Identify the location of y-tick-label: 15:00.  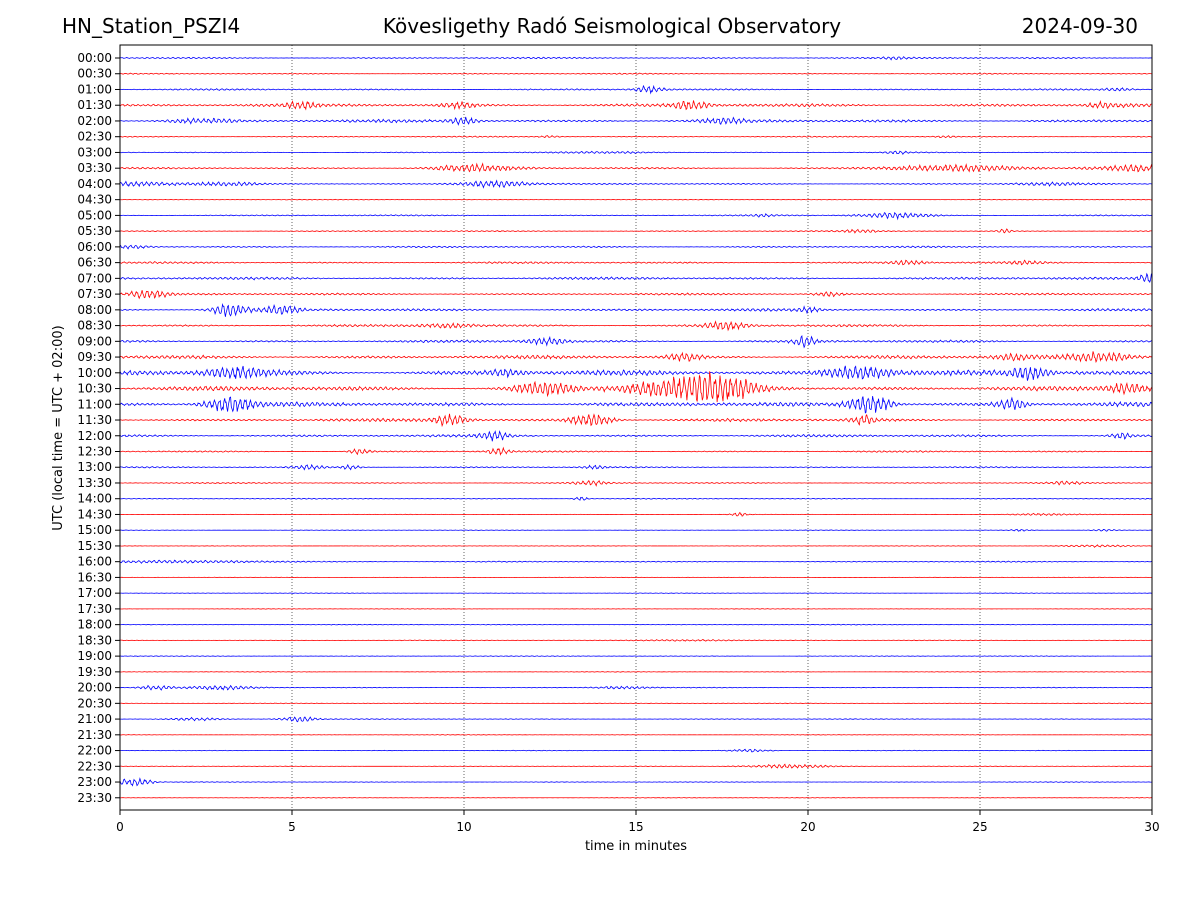
(94, 530).